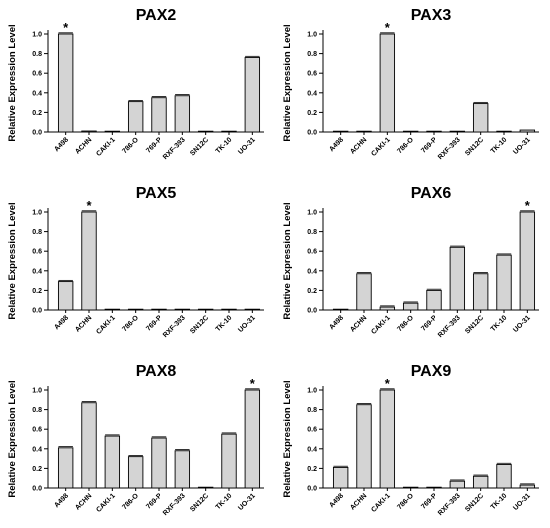  Describe the element at coordinates (431, 193) in the screenshot. I see `chart-title: PAX6` at that location.